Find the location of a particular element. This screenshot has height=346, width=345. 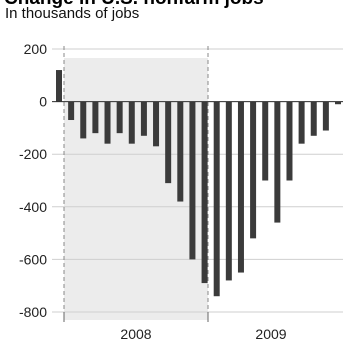

chart-title: Change in U.S. nonfarm jobs is located at coordinates (134, 5).